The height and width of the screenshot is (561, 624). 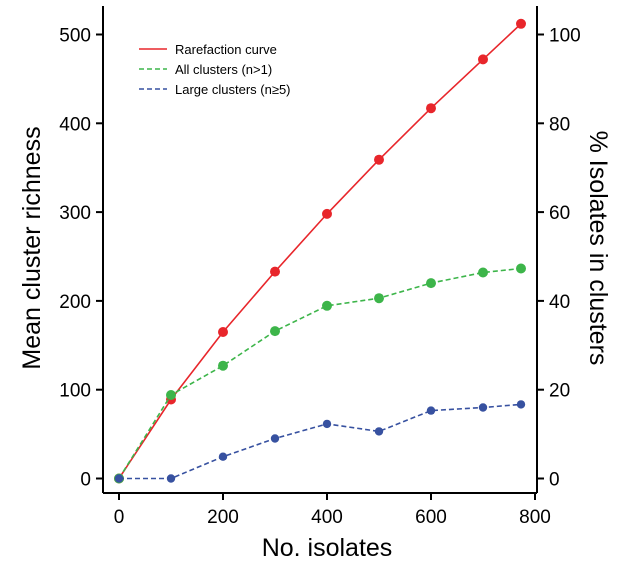 I want to click on series-line-large-clusters, so click(x=320, y=441).